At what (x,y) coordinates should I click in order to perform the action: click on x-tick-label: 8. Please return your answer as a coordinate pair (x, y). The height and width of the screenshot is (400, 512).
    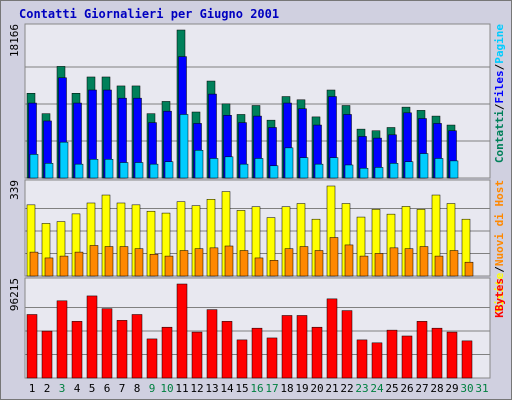
    Looking at the image, I should click on (137, 388).